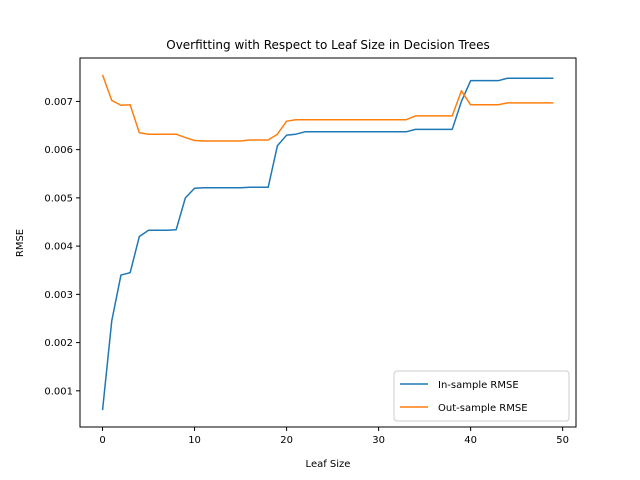  I want to click on legend-box, so click(481, 396).